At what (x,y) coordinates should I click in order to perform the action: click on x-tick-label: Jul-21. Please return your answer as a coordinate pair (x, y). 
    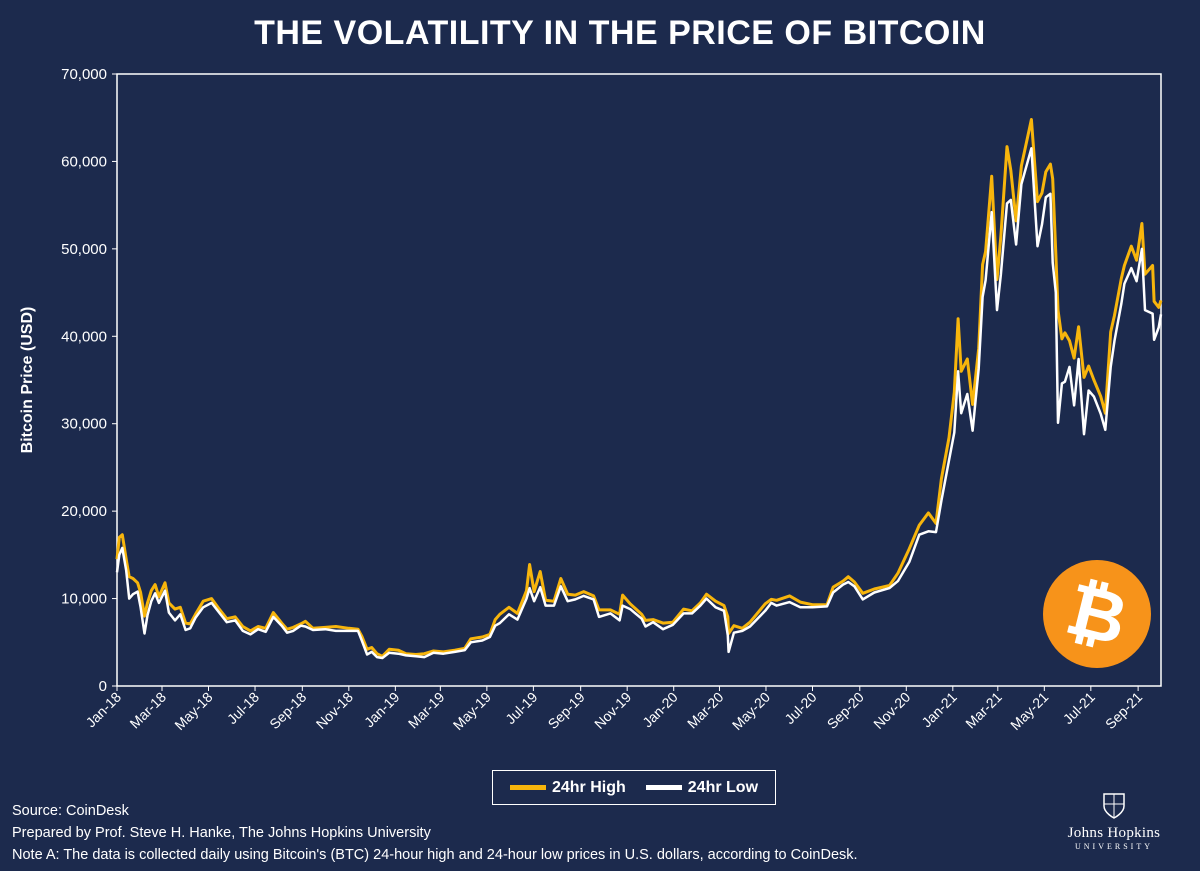
    Looking at the image, I should click on (1079, 708).